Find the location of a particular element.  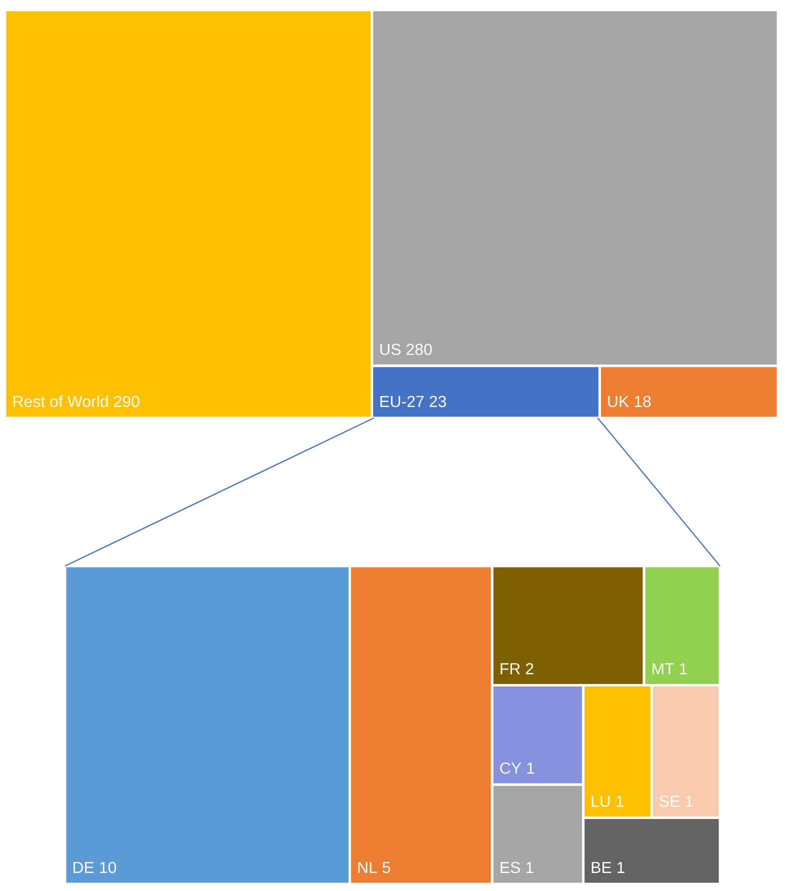

category-label: US is located at coordinates (390, 350).